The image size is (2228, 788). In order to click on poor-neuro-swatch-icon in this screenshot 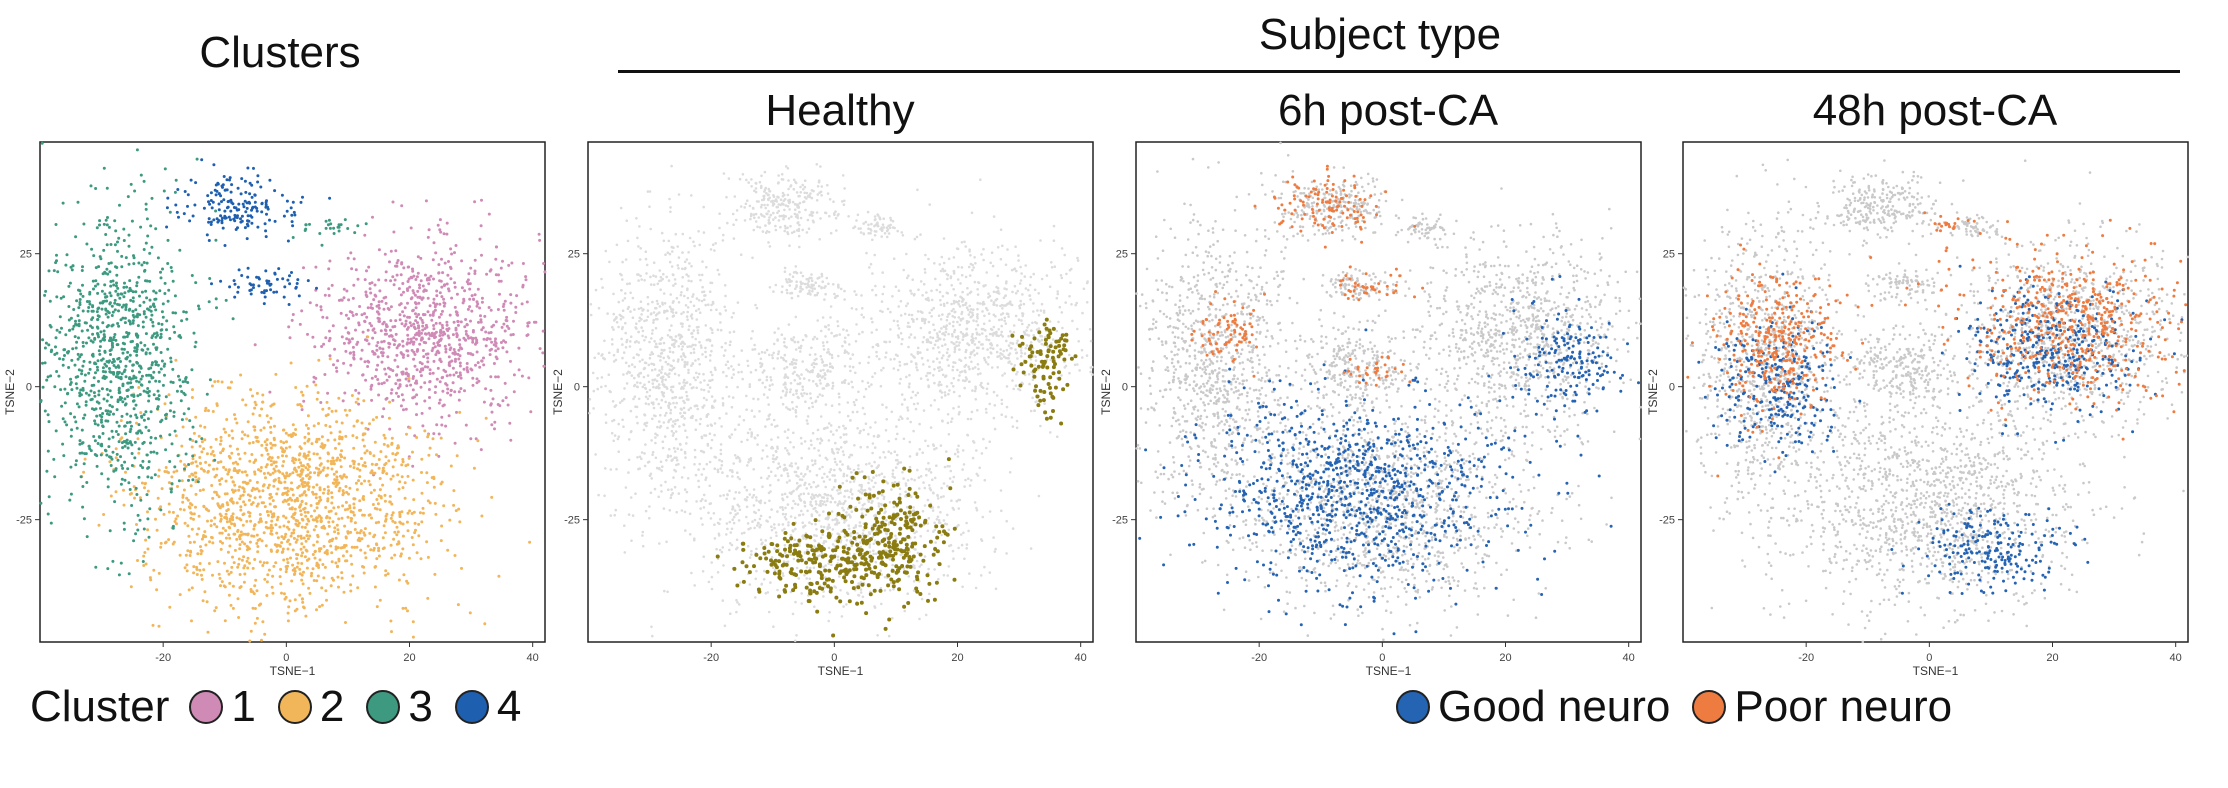, I will do `click(1709, 707)`.